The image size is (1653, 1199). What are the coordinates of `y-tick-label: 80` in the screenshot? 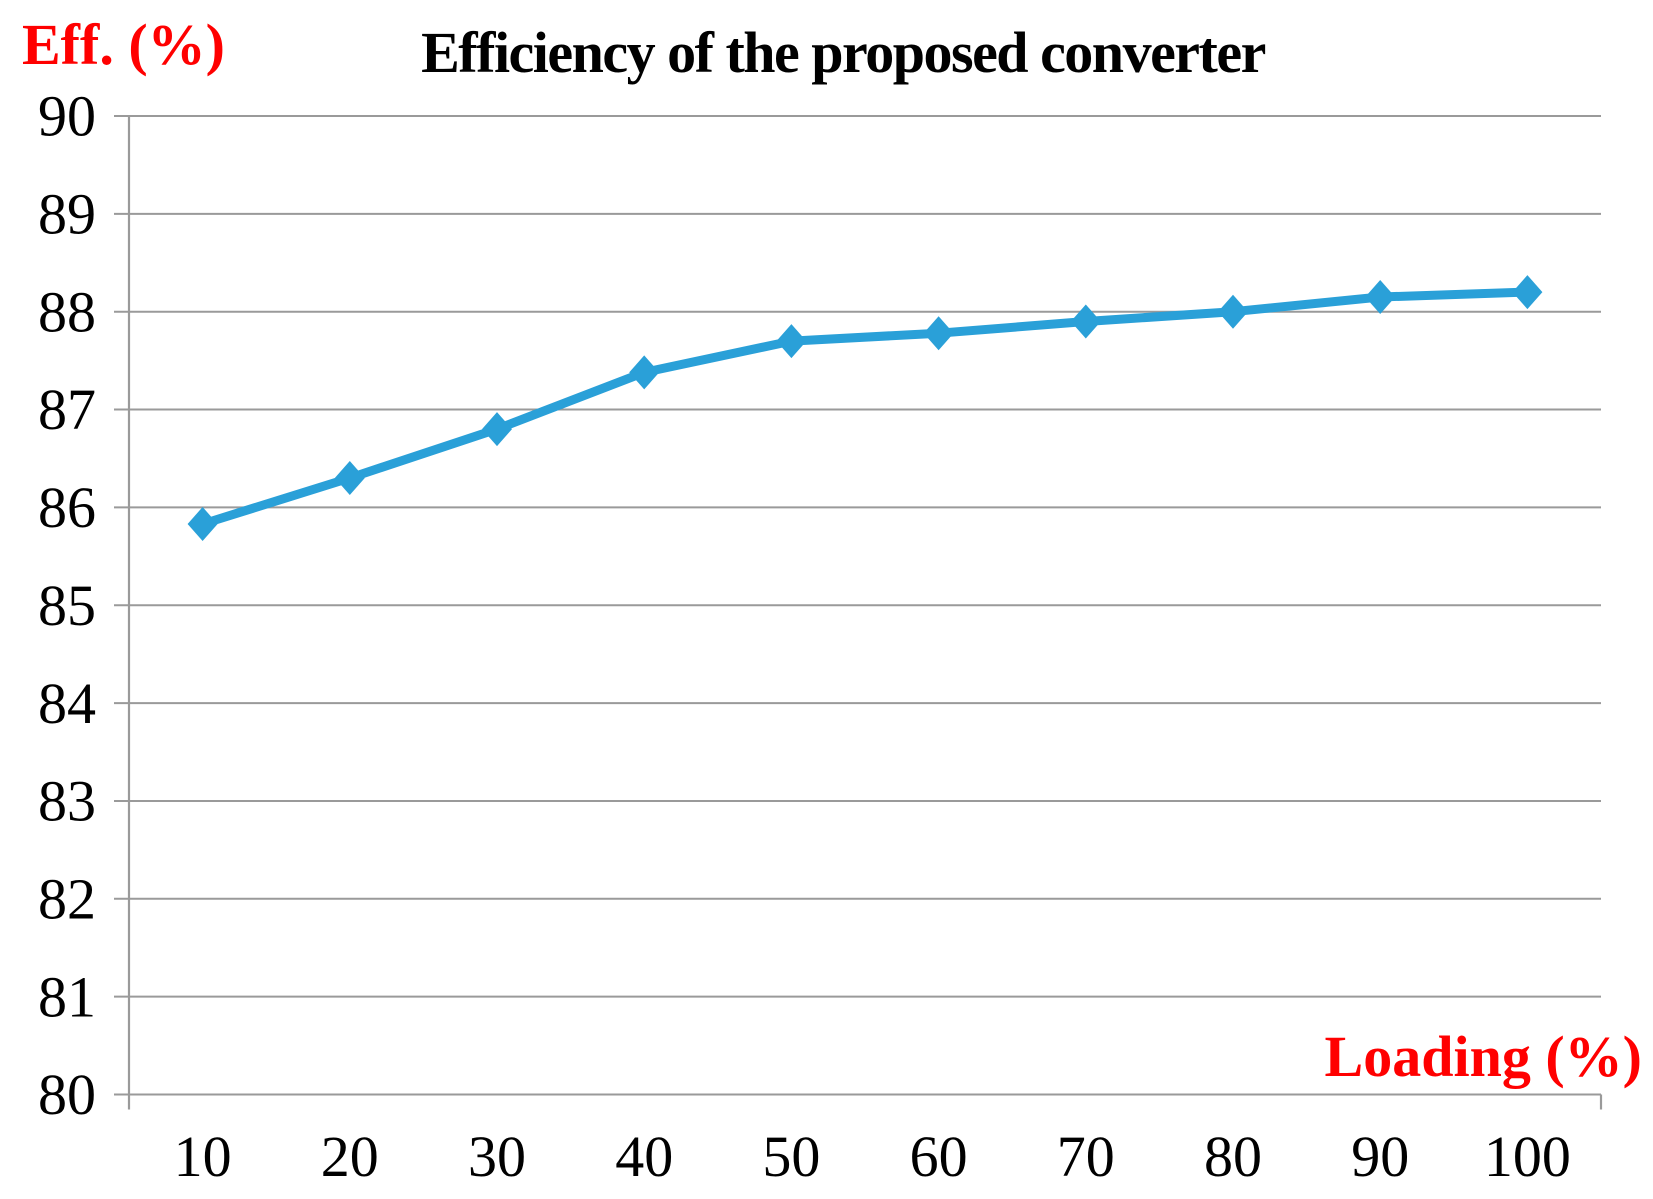 It's located at (67, 1094).